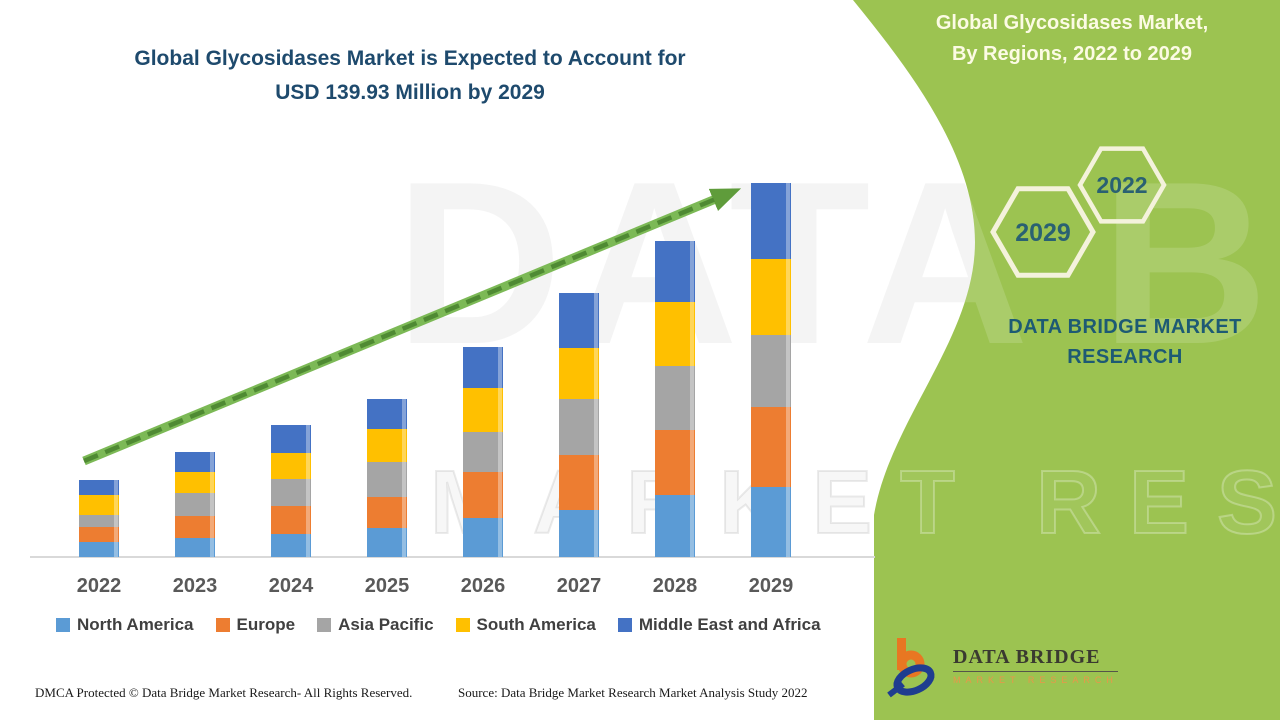 This screenshot has width=1280, height=720. I want to click on x-axis-label-2022: 2022, so click(99, 586).